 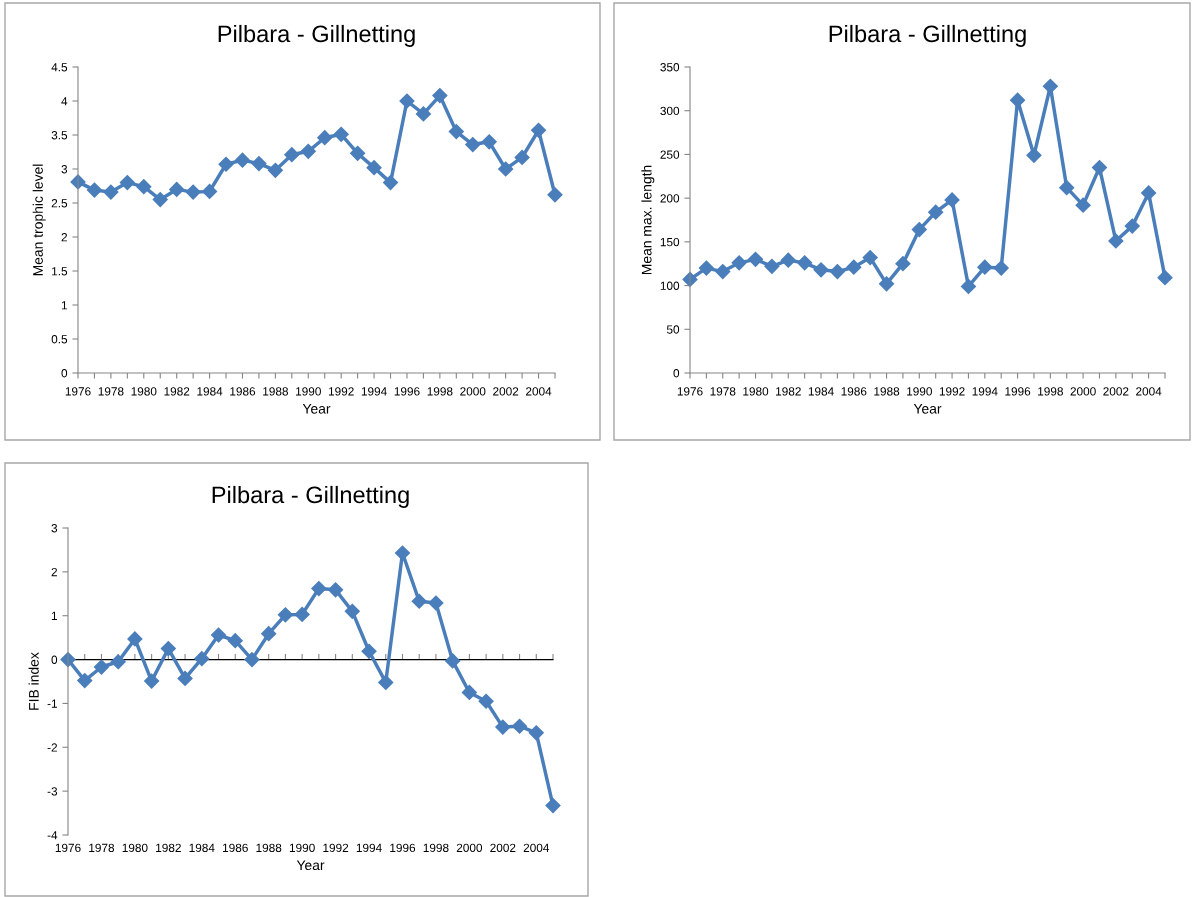 I want to click on y-tick-label: 0.5, so click(x=59, y=339).